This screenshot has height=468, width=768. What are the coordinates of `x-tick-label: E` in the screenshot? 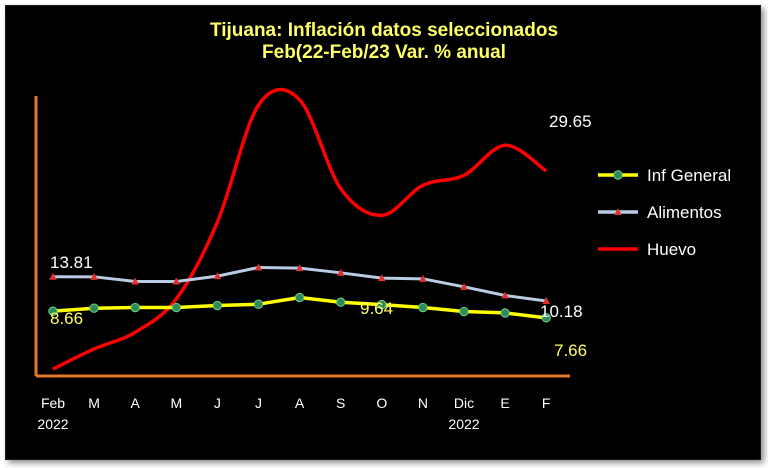 It's located at (504, 403).